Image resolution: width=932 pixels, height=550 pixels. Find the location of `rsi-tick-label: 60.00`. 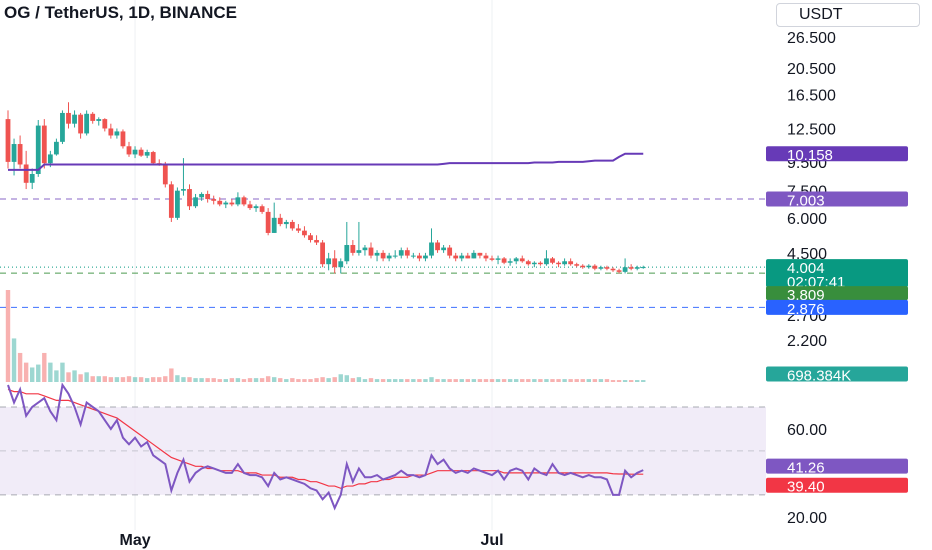

rsi-tick-label: 60.00 is located at coordinates (807, 430).